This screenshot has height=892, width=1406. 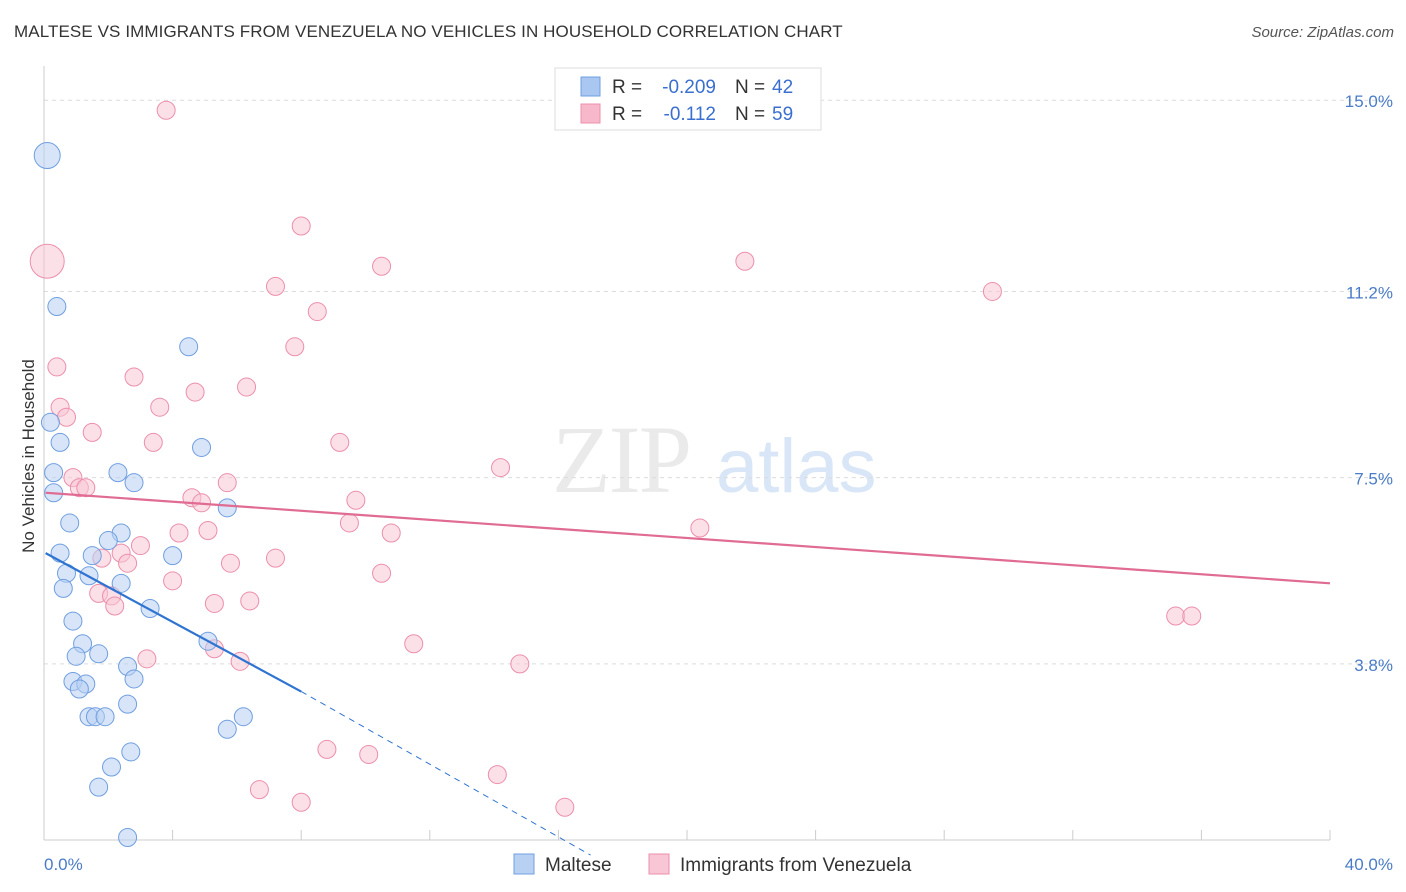 What do you see at coordinates (1369, 864) in the screenshot?
I see `x-tick-label-max: 40.0%` at bounding box center [1369, 864].